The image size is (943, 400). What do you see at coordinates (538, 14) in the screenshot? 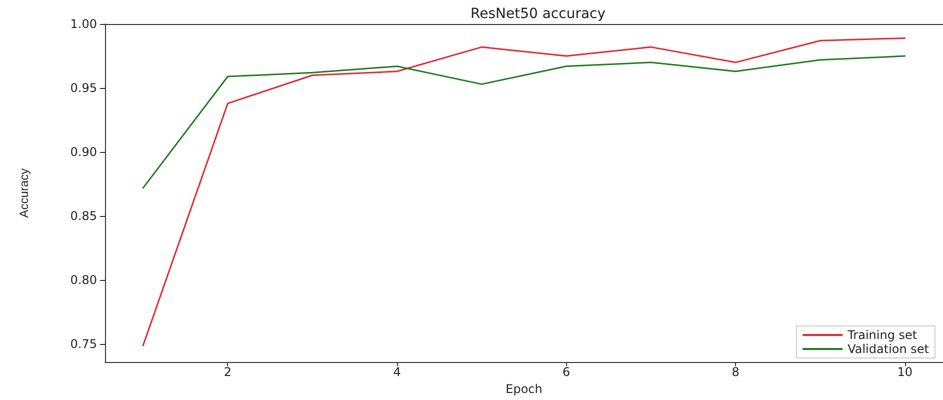
I see `chart-title: ResNet50 accuracy` at bounding box center [538, 14].